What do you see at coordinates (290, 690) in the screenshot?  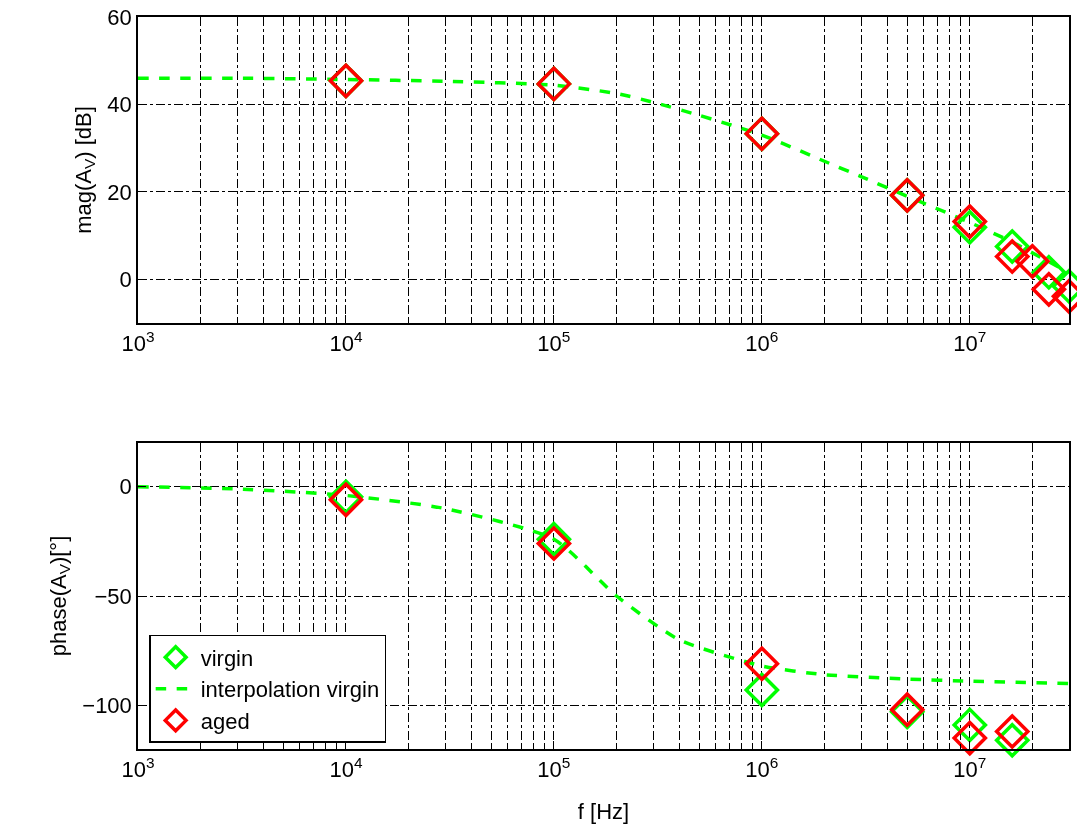 I see `legend-label: interpolation virgin` at bounding box center [290, 690].